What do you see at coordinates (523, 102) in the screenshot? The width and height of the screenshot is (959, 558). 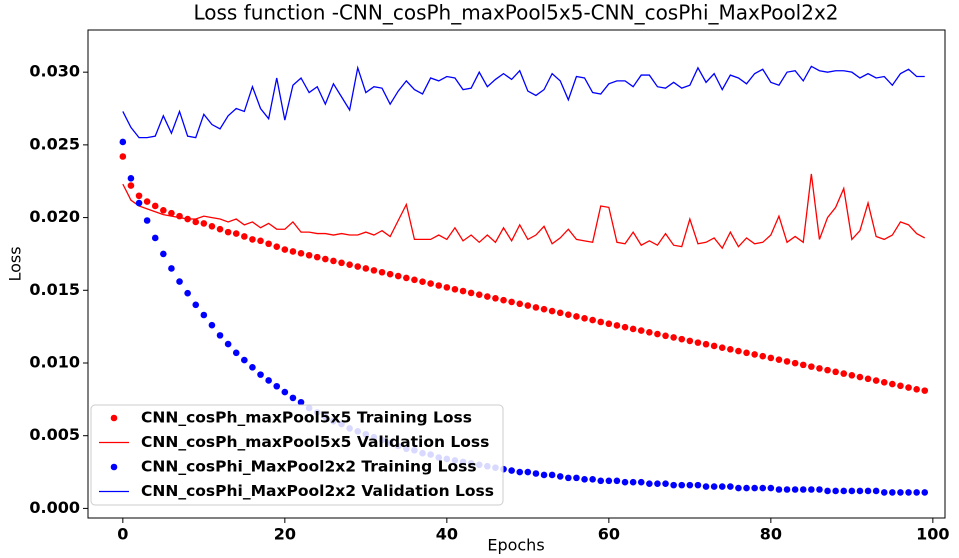 I see `validation-line` at bounding box center [523, 102].